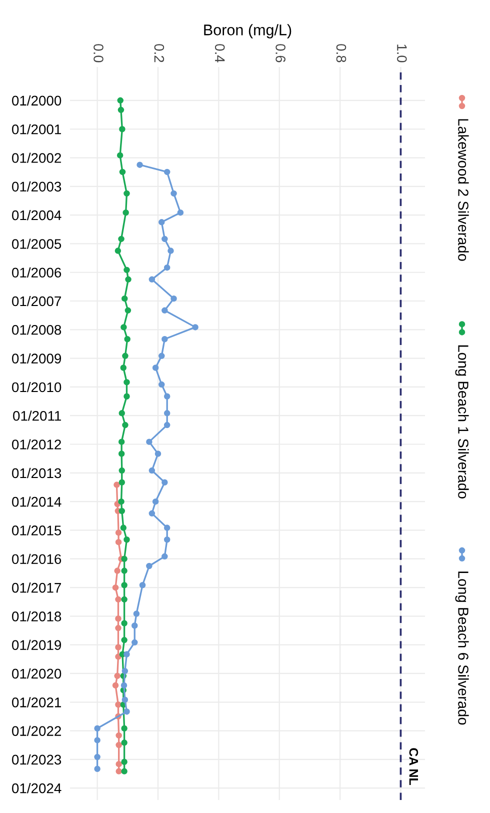 The height and width of the screenshot is (813, 490). What do you see at coordinates (281, 53) in the screenshot?
I see `x-tick-label: 0.6` at bounding box center [281, 53].